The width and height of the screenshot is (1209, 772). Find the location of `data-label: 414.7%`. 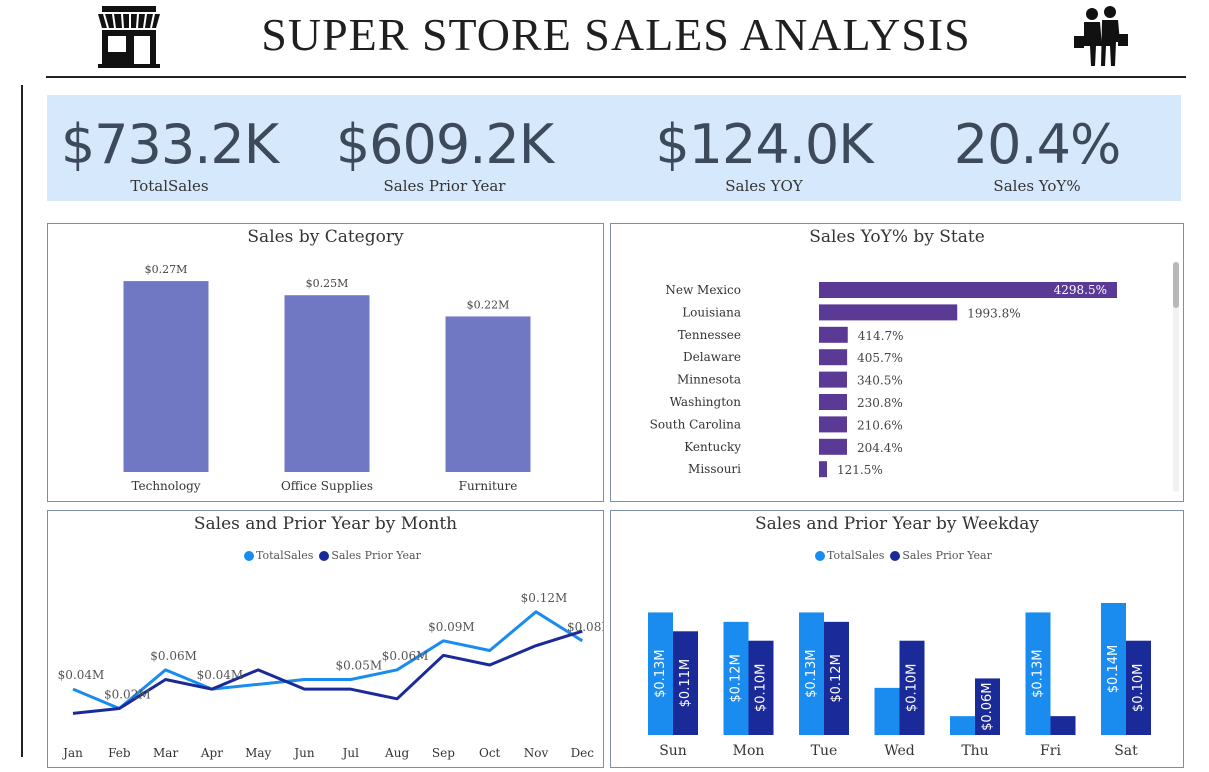

data-label: 414.7% is located at coordinates (881, 336).